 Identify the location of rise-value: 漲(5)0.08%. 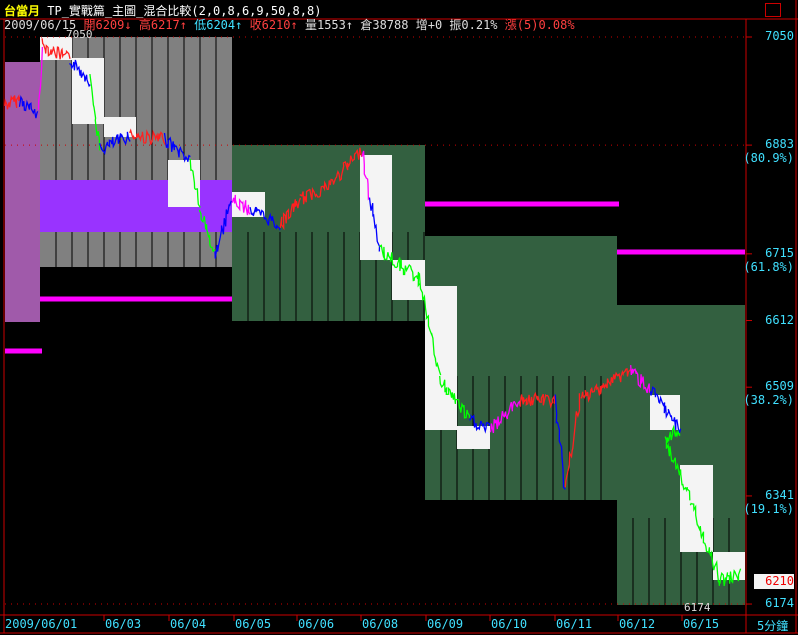
(539, 25).